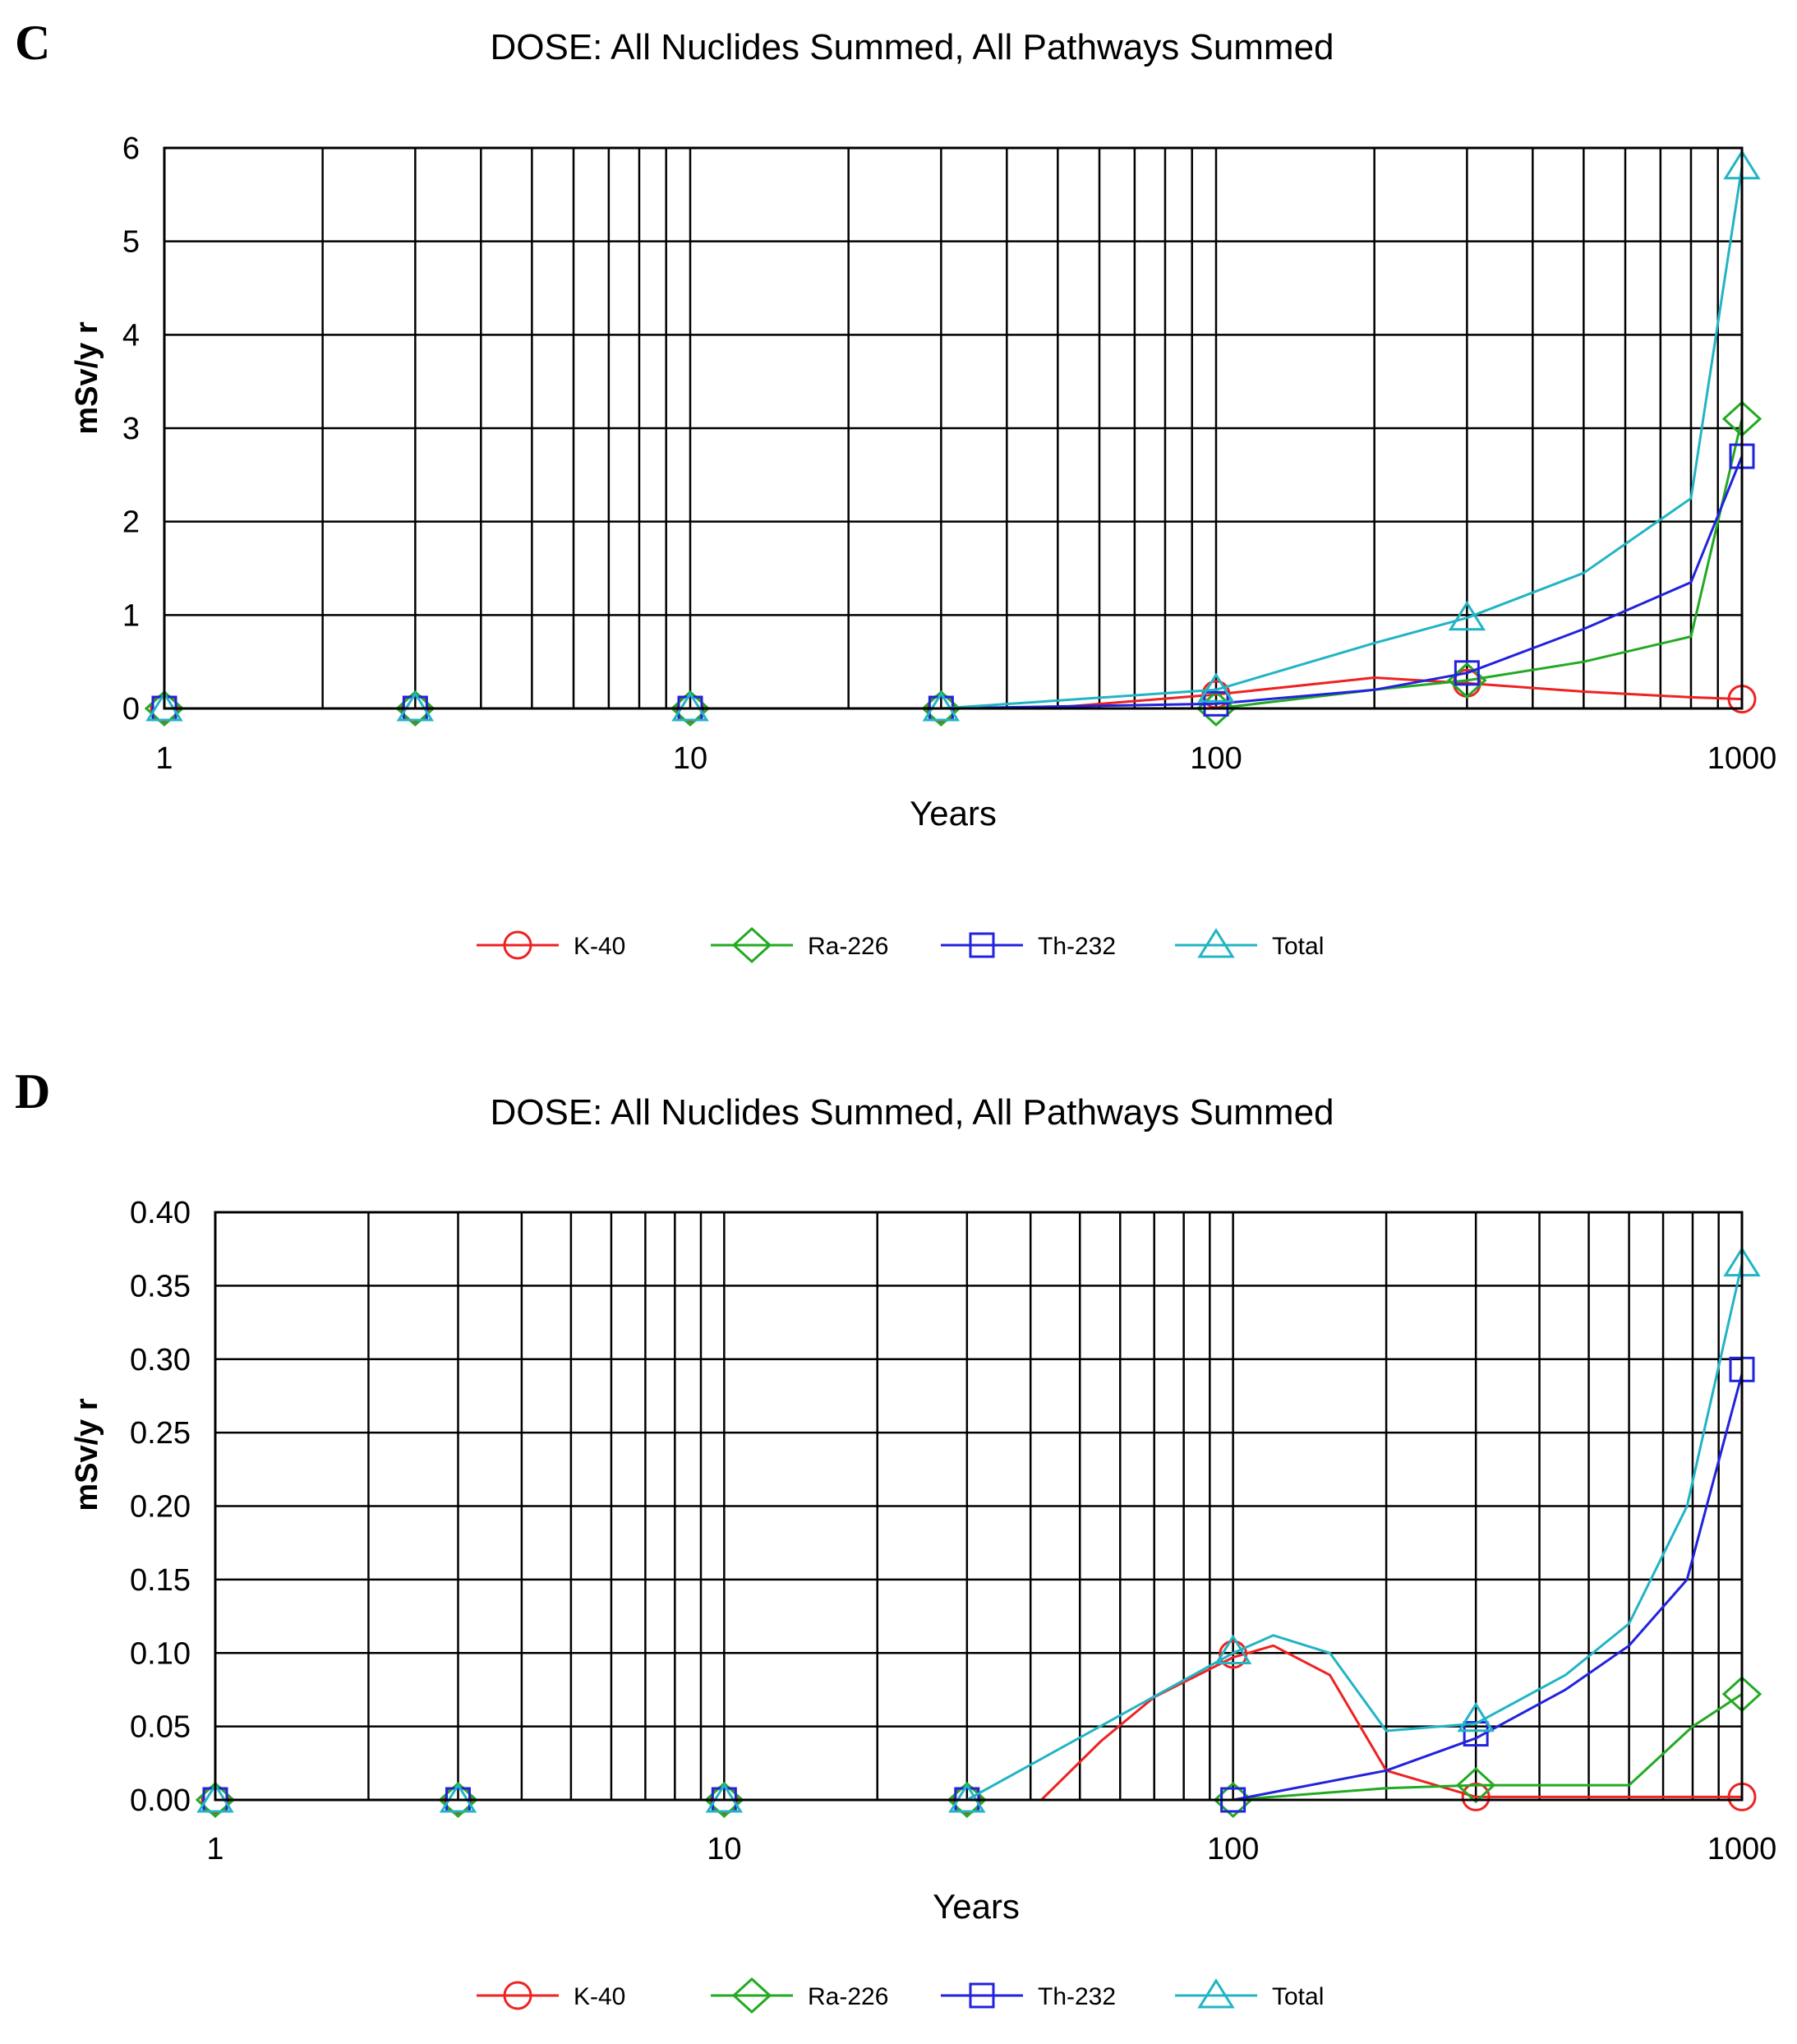  Describe the element at coordinates (131, 522) in the screenshot. I see `y-tick-label: 2` at that location.